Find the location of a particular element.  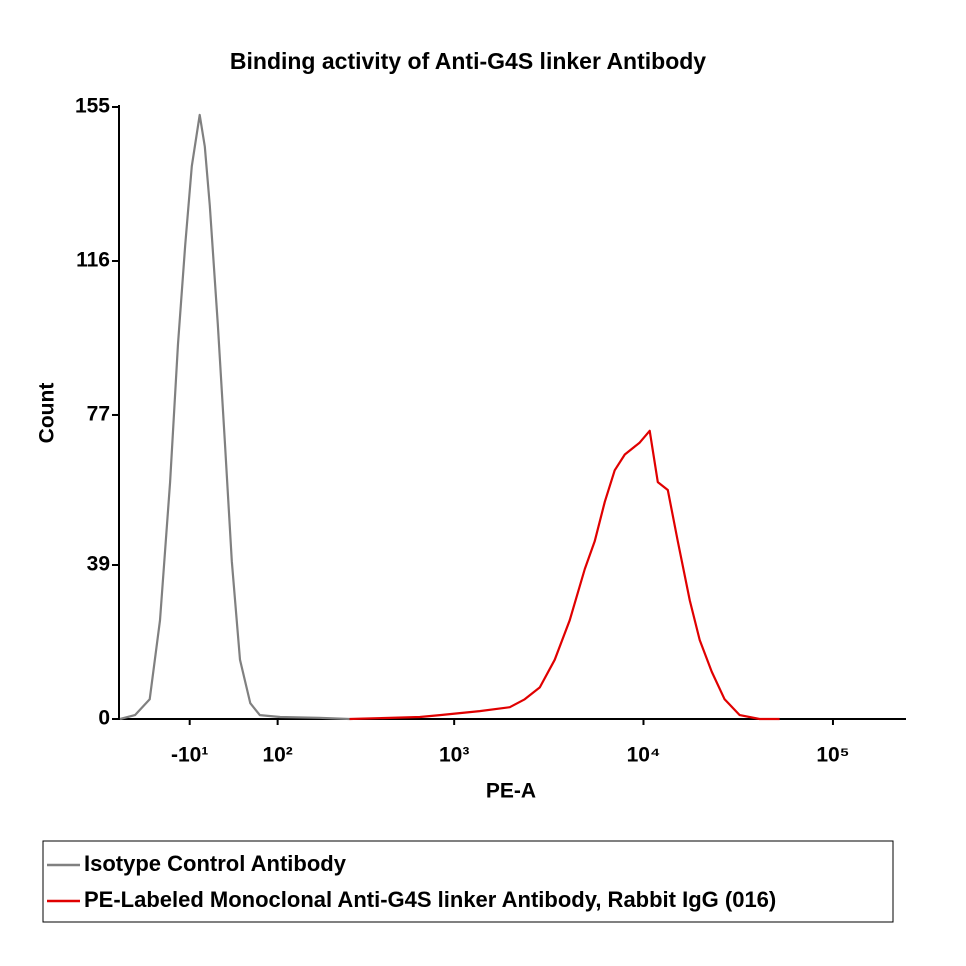

y-axis-label: Count is located at coordinates (47, 413).